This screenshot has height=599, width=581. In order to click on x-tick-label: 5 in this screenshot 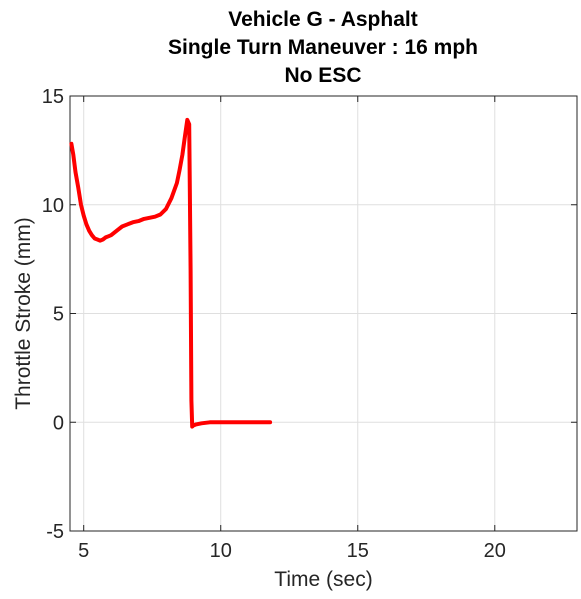, I will do `click(83, 551)`.